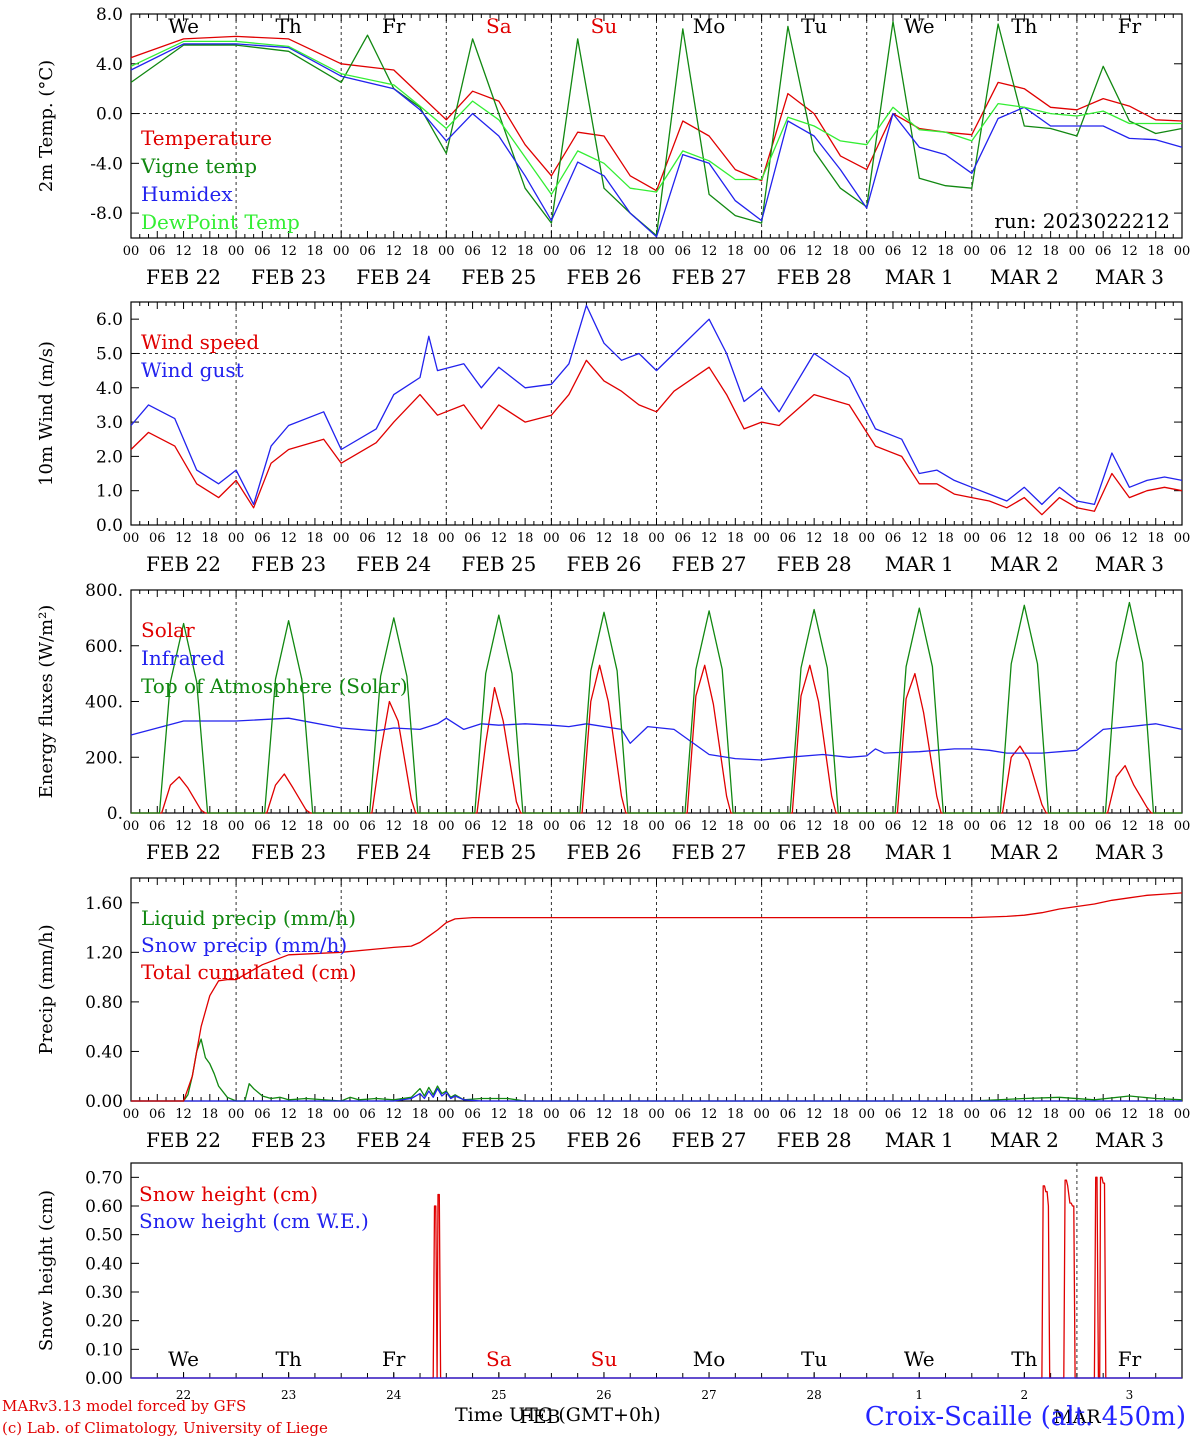  What do you see at coordinates (220, 222) in the screenshot?
I see `legend-entry: DewPoint Temp` at bounding box center [220, 222].